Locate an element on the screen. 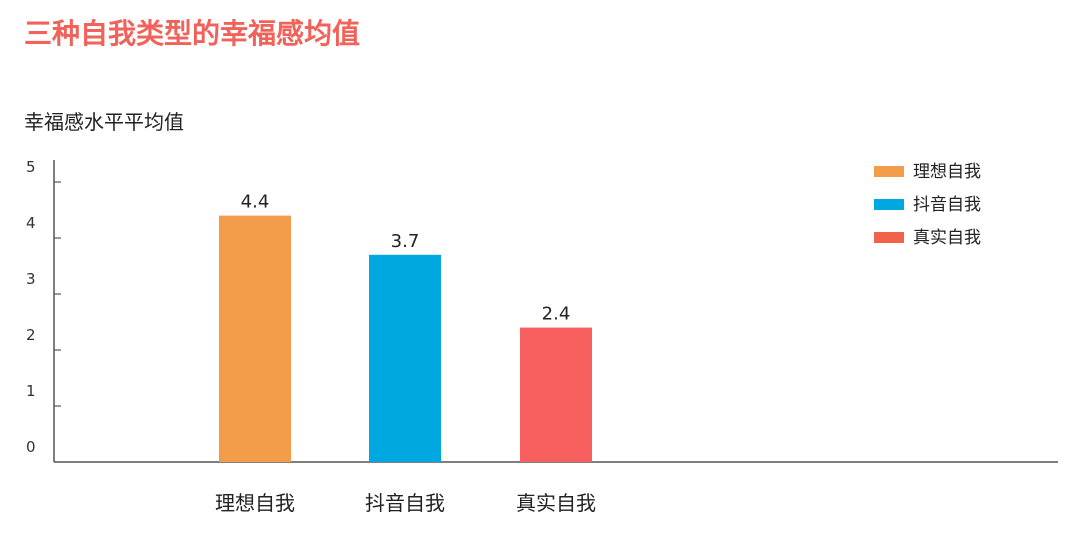 The width and height of the screenshot is (1080, 533). legend-label: 理想自我 is located at coordinates (947, 172).